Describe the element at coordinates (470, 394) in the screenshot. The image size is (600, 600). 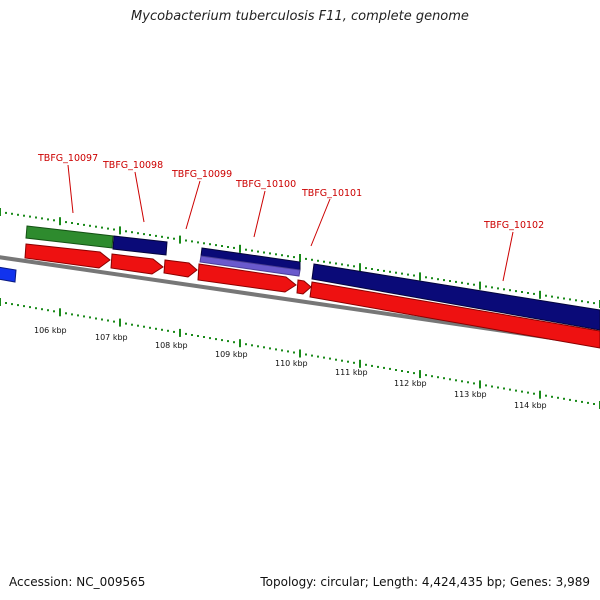
I see `scale-label-113: 113 kbp` at that location.